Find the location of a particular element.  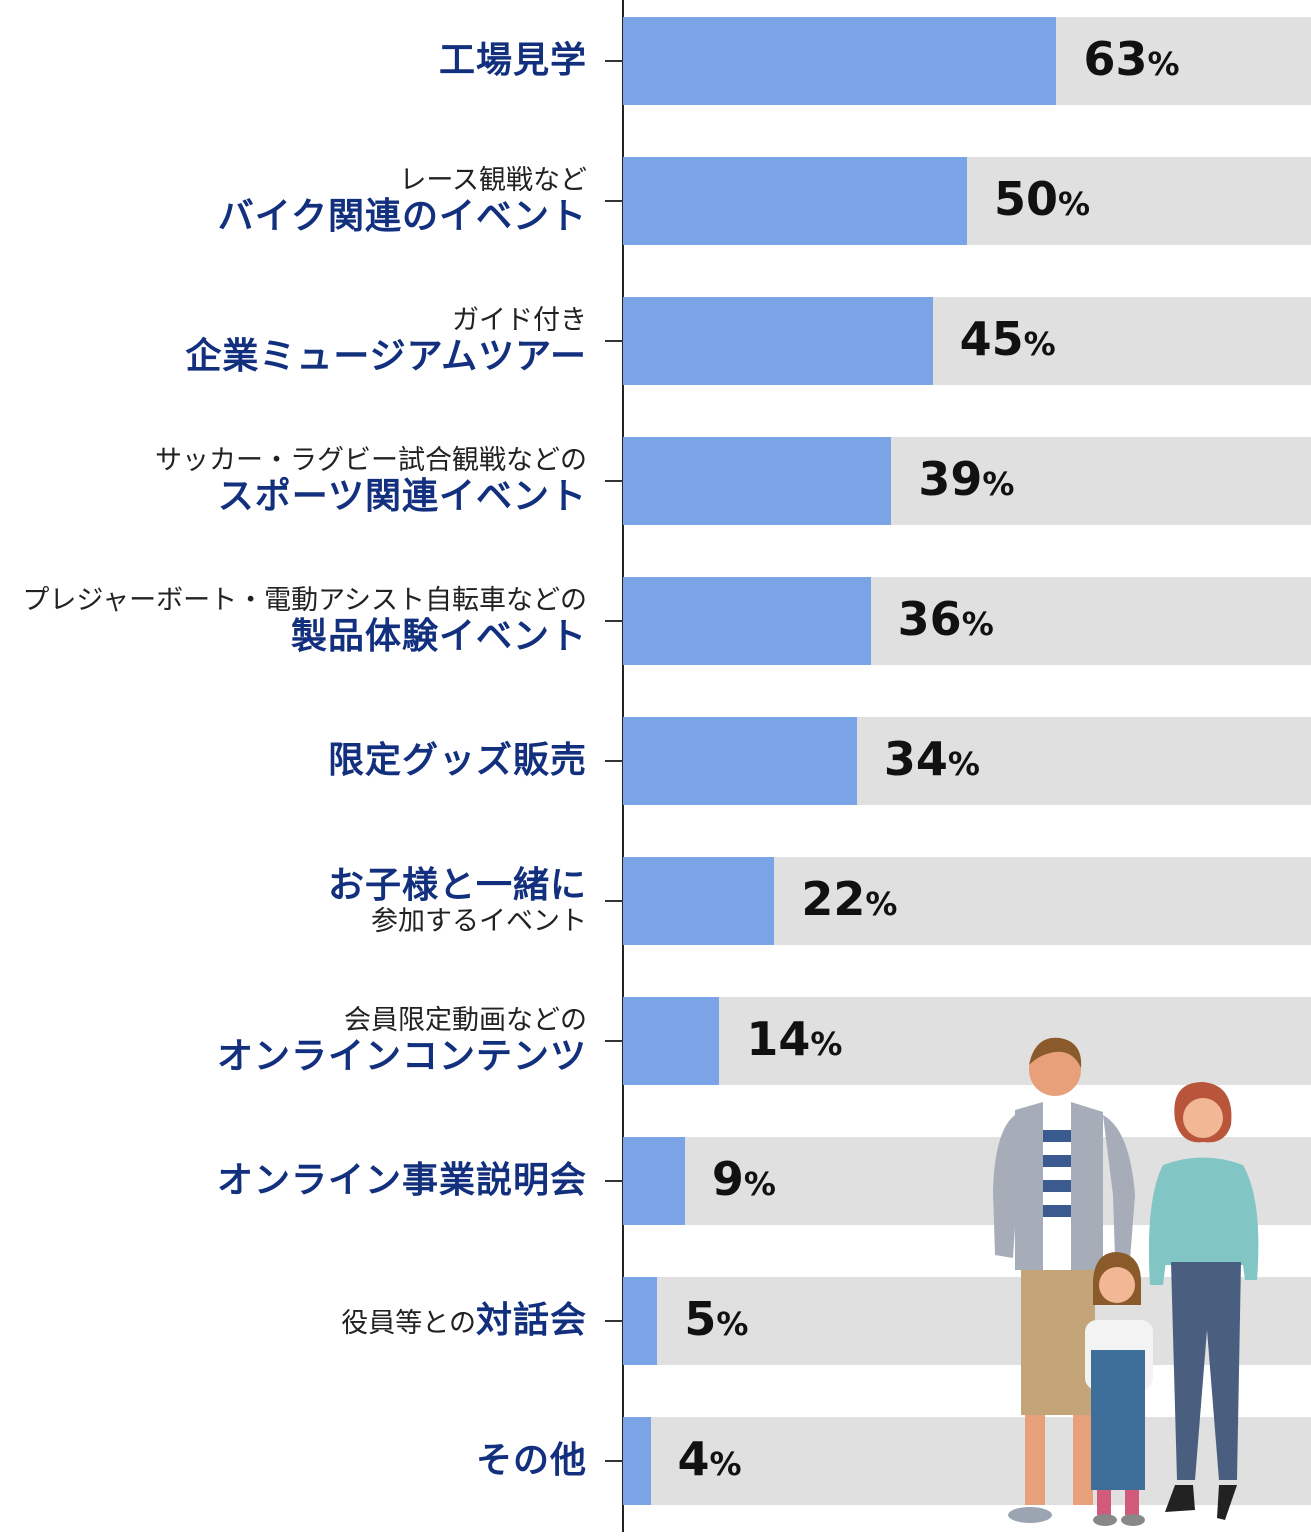

value-number: 63 is located at coordinates (1115, 59).